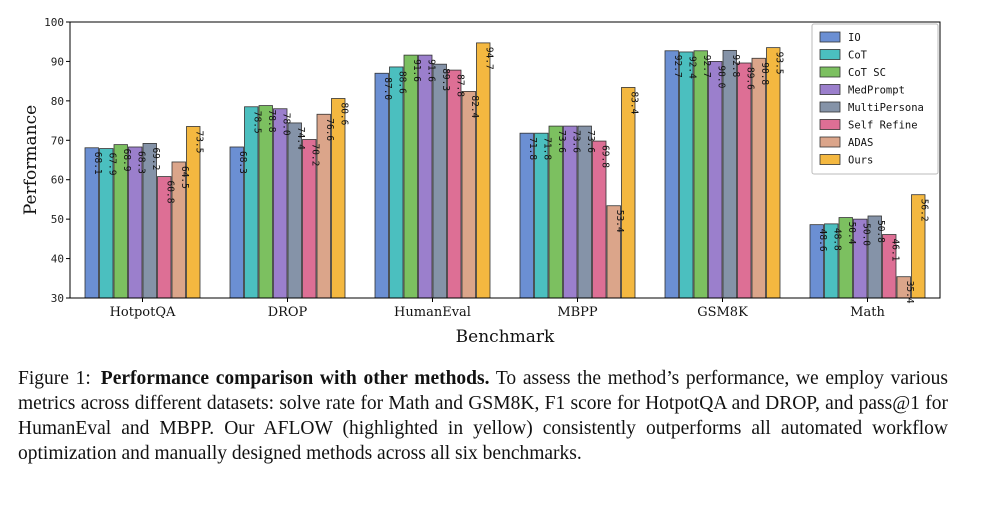  Describe the element at coordinates (474, 106) in the screenshot. I see `bar-value-label: 82.4` at that location.